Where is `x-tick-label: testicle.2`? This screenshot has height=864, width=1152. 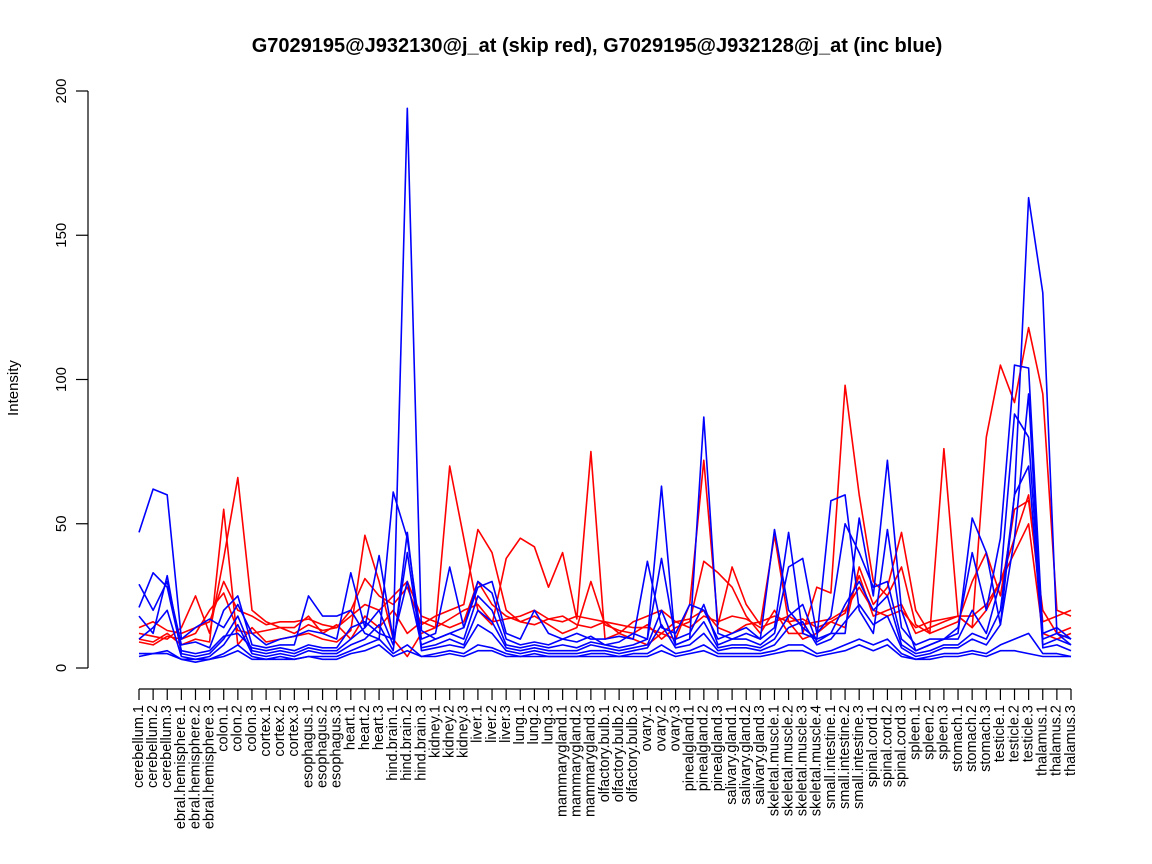 x-tick-label: testicle.2 is located at coordinates (1014, 733).